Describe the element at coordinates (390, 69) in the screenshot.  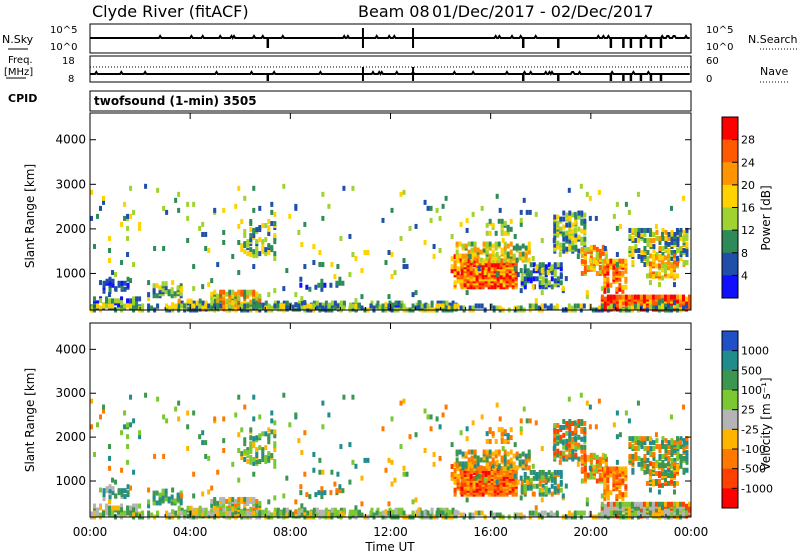
I see `freq-panel` at that location.